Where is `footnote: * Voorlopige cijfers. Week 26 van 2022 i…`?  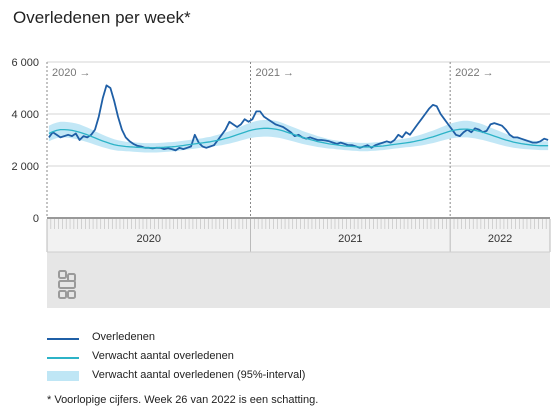
footnote: * Voorlopige cijfers. Week 26 van 2022 i… is located at coordinates (183, 400).